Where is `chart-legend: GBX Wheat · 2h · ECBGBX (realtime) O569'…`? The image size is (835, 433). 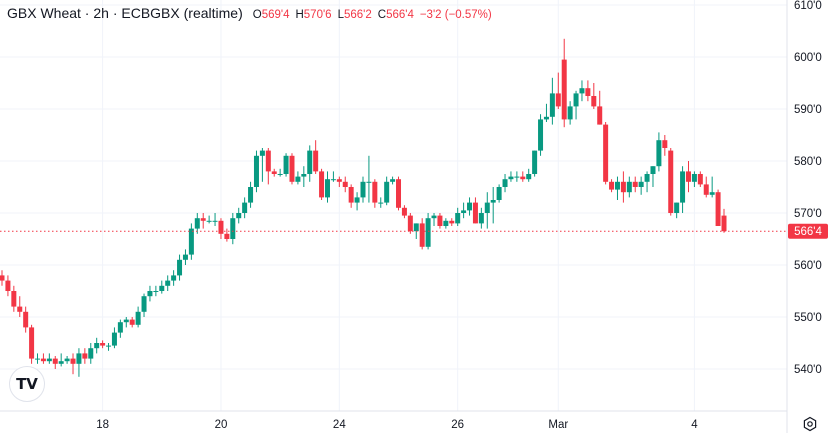
chart-legend: GBX Wheat · 2h · ECBGBX (realtime) O569'… is located at coordinates (249, 13).